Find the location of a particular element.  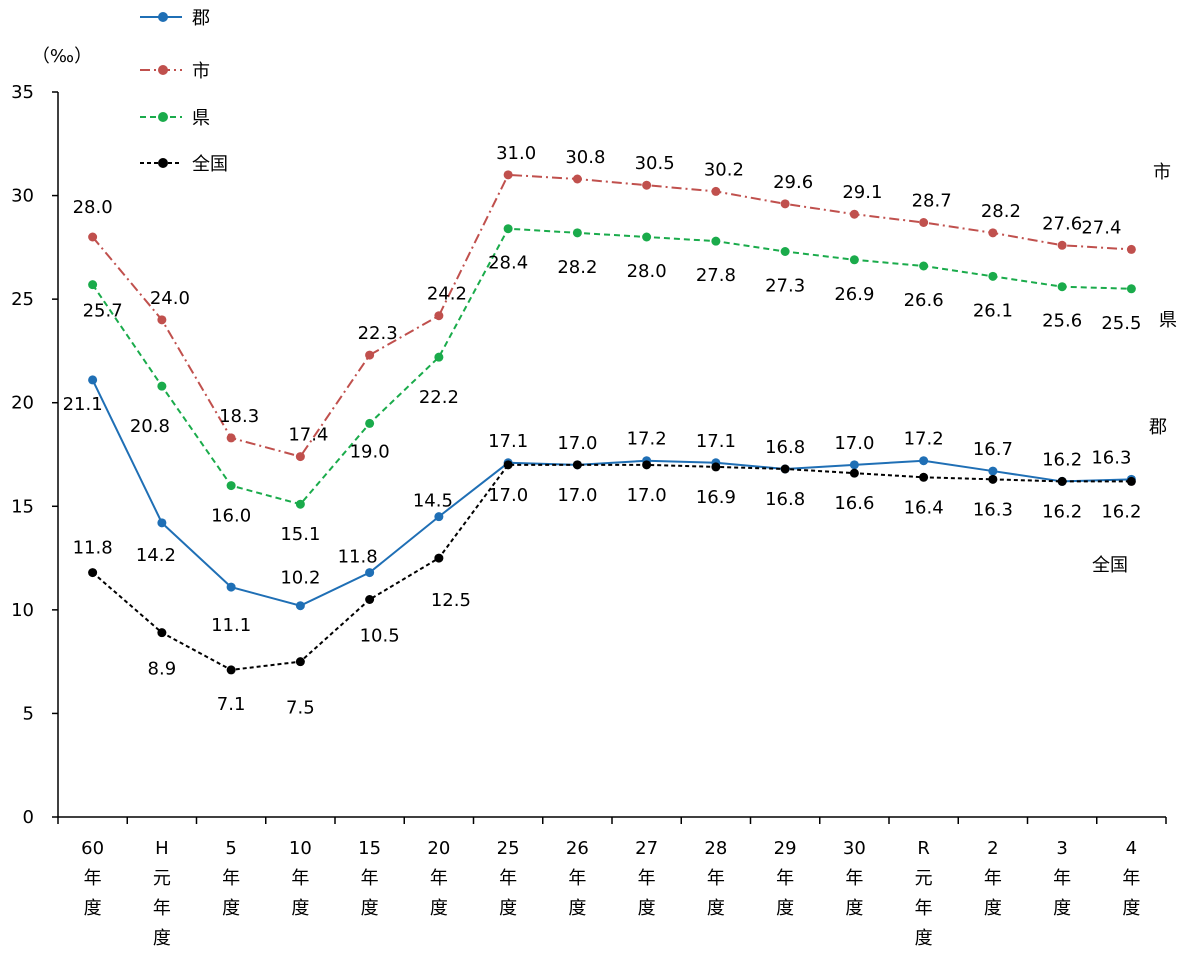

data-label: 18.3 is located at coordinates (239, 416).